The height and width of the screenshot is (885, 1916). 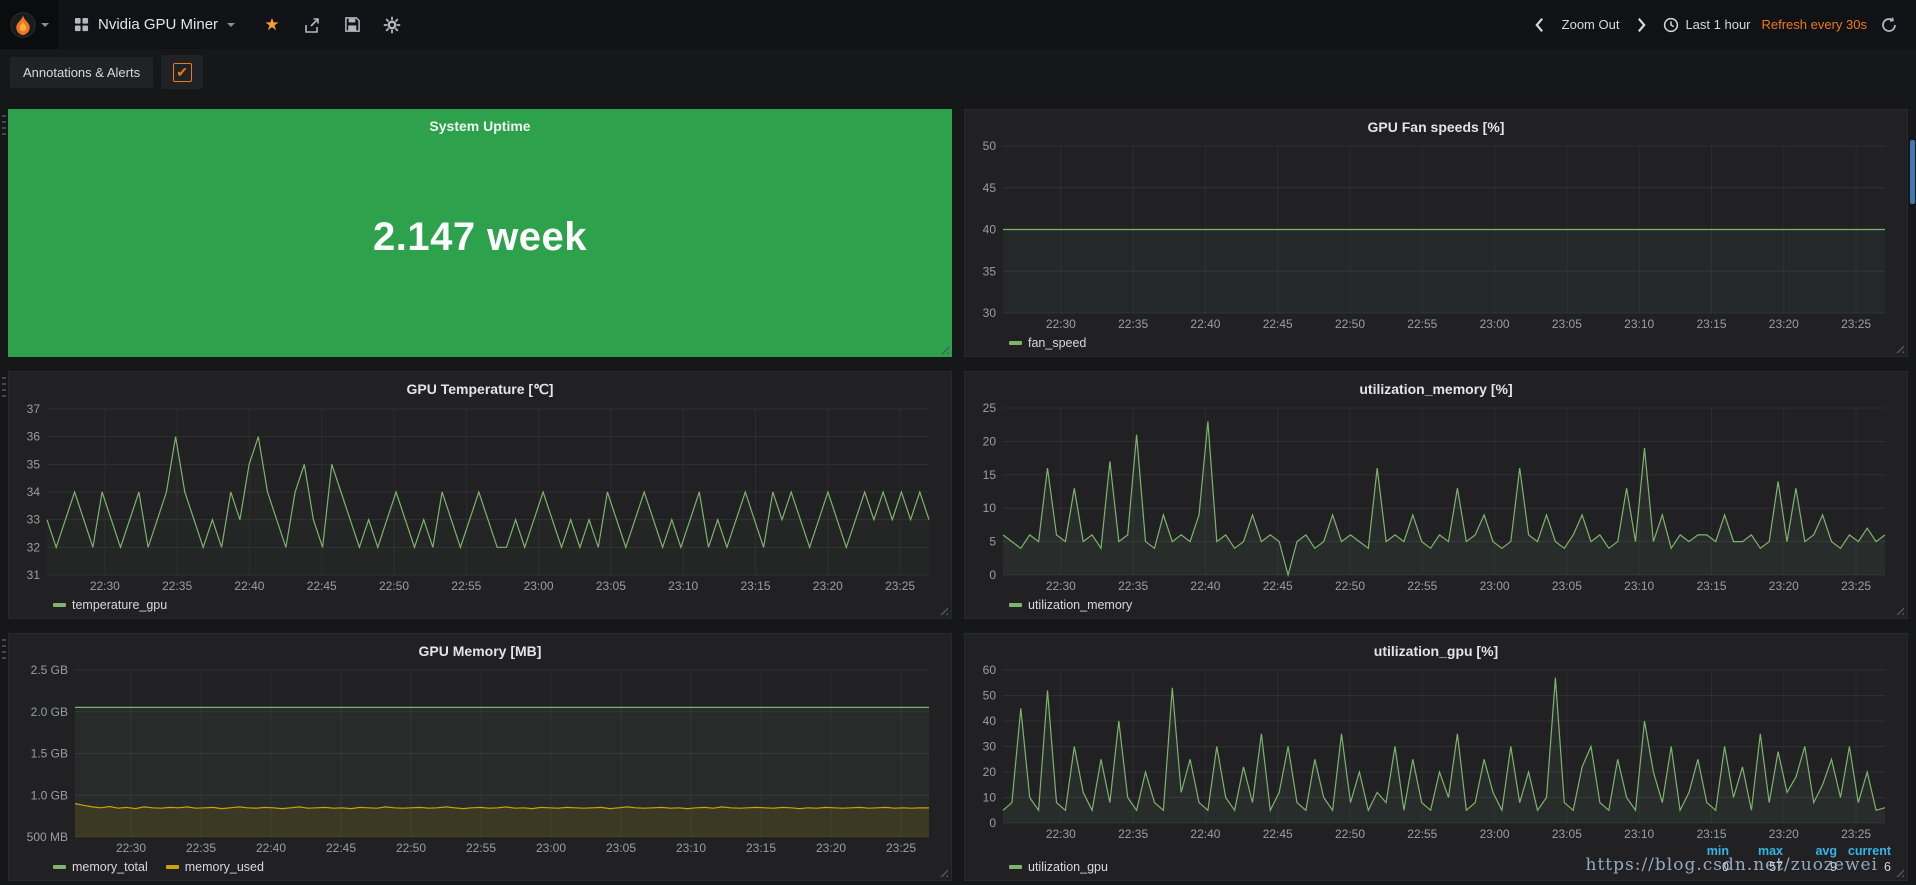 I want to click on zoom-out-button: Zoom Out, so click(x=1590, y=24).